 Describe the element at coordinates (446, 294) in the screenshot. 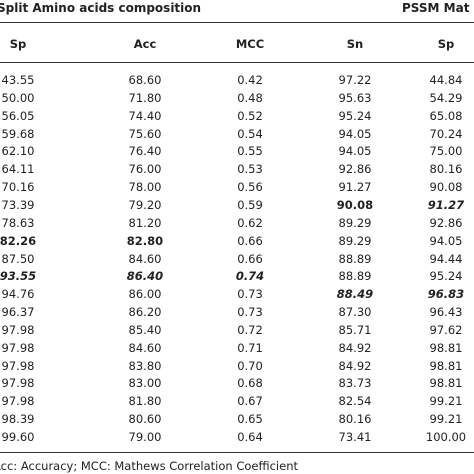

I see `table-cell: 96.83` at that location.